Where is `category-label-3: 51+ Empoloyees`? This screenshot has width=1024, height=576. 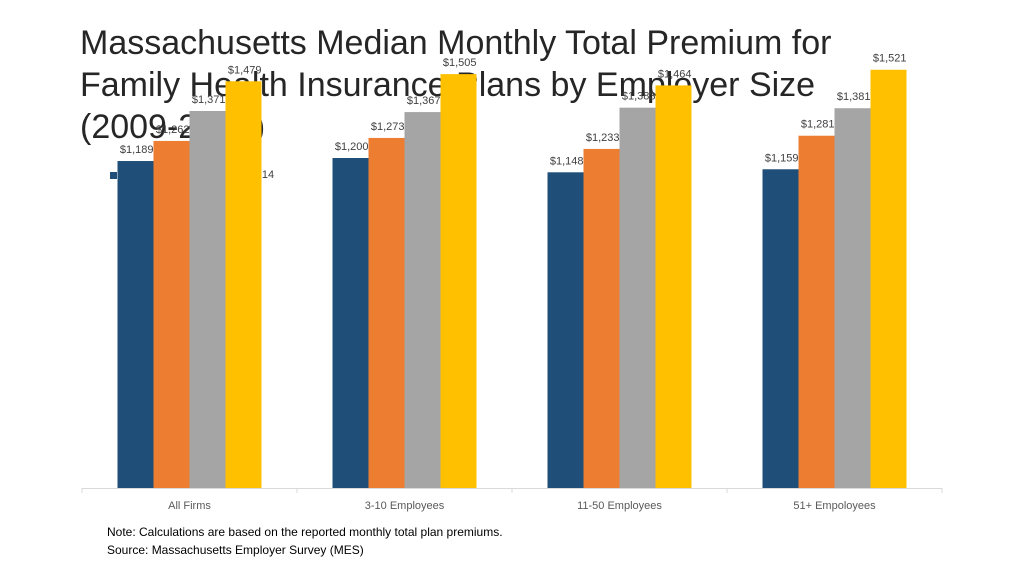
category-label-3: 51+ Empoloyees is located at coordinates (834, 506).